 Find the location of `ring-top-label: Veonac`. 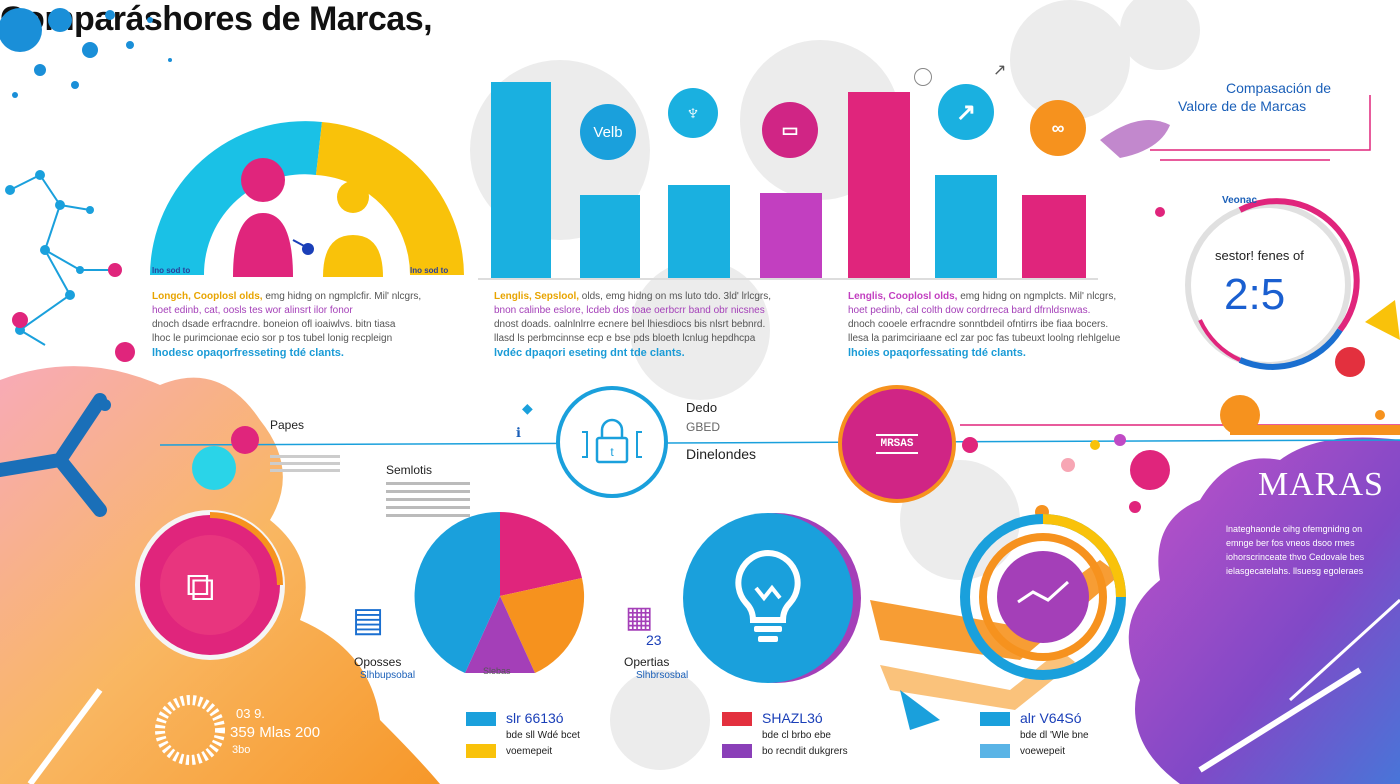

ring-top-label: Veonac is located at coordinates (1240, 200).